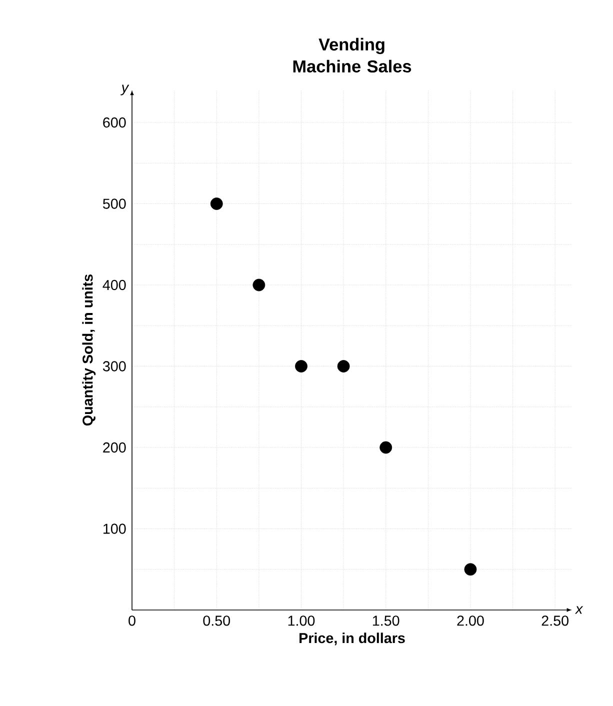 This screenshot has height=706, width=613. What do you see at coordinates (132, 621) in the screenshot?
I see `x-tick-label: 0` at bounding box center [132, 621].